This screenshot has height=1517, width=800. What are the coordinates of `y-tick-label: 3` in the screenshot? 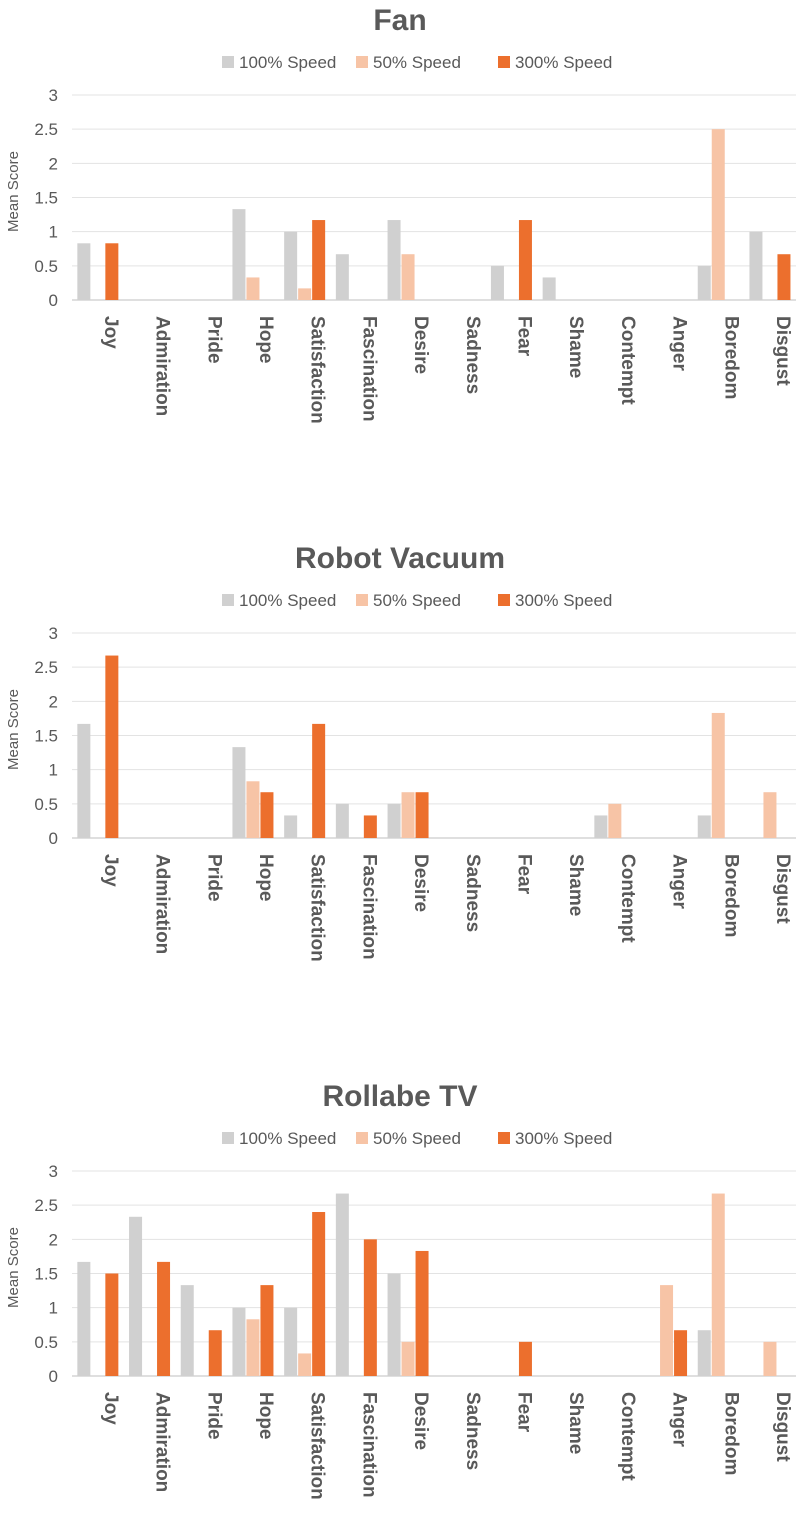 It's located at (53, 633).